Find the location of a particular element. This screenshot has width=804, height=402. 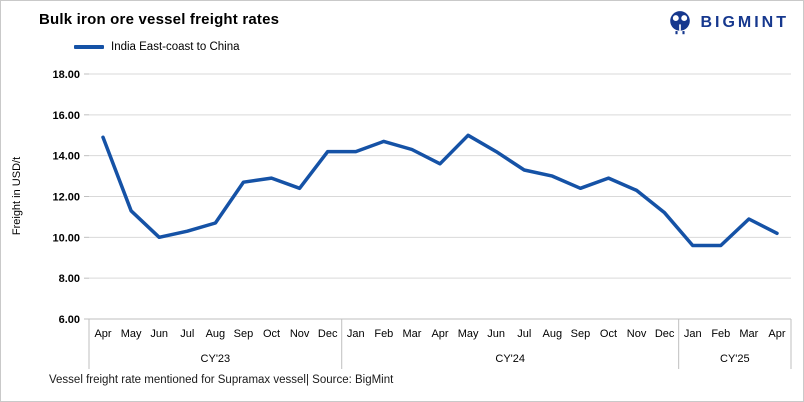

bigmint-logo: BIGMINT is located at coordinates (727, 23).